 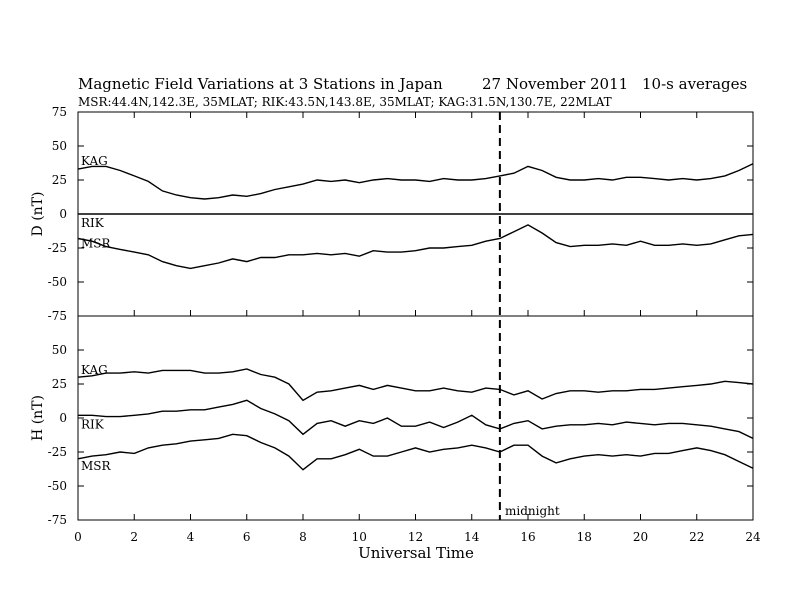 I want to click on midnight-label: midnight, so click(x=532, y=511).